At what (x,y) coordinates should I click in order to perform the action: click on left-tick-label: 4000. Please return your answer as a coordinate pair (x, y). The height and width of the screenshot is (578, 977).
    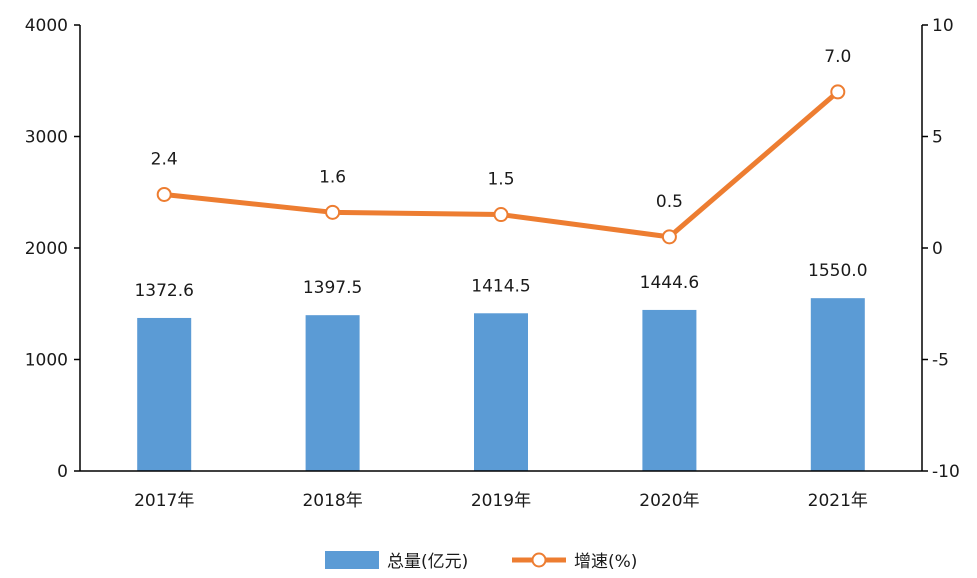
    Looking at the image, I should click on (46, 26).